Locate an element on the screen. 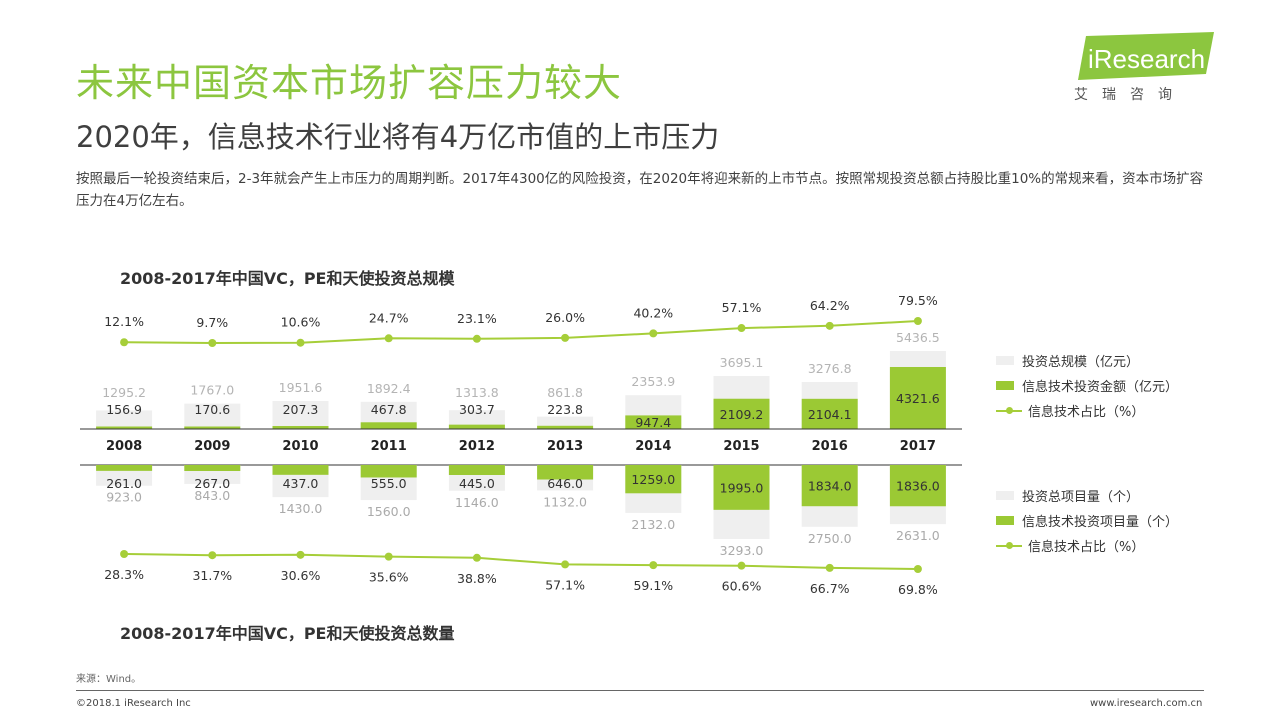 The image size is (1280, 720). bar-total-amount-2012 is located at coordinates (476, 419).